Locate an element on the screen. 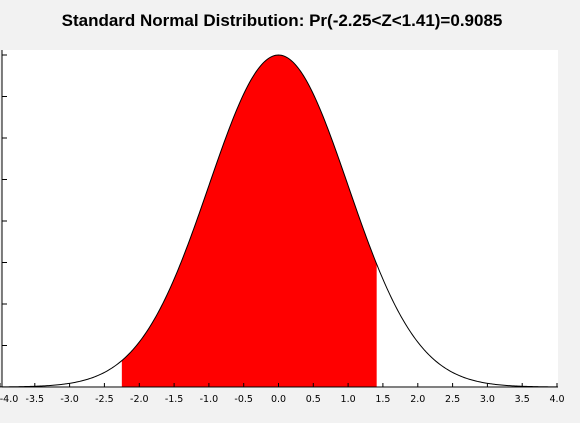  x-tick-label: 0.5 is located at coordinates (313, 399).